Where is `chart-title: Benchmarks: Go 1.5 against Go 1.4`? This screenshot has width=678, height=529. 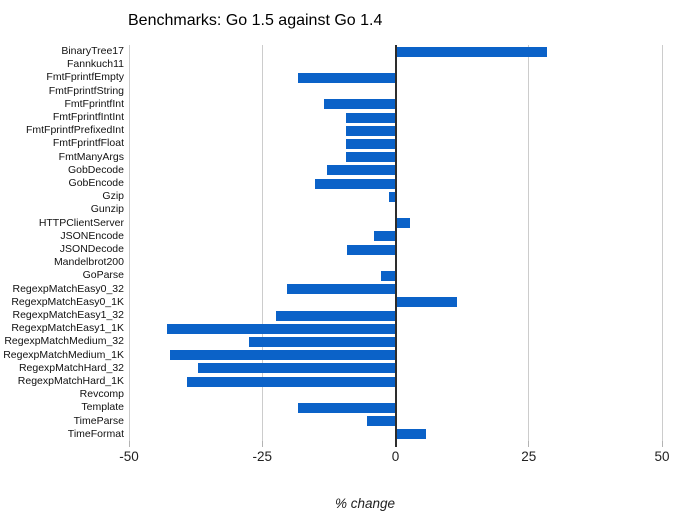
chart-title: Benchmarks: Go 1.5 against Go 1.4 is located at coordinates (255, 20).